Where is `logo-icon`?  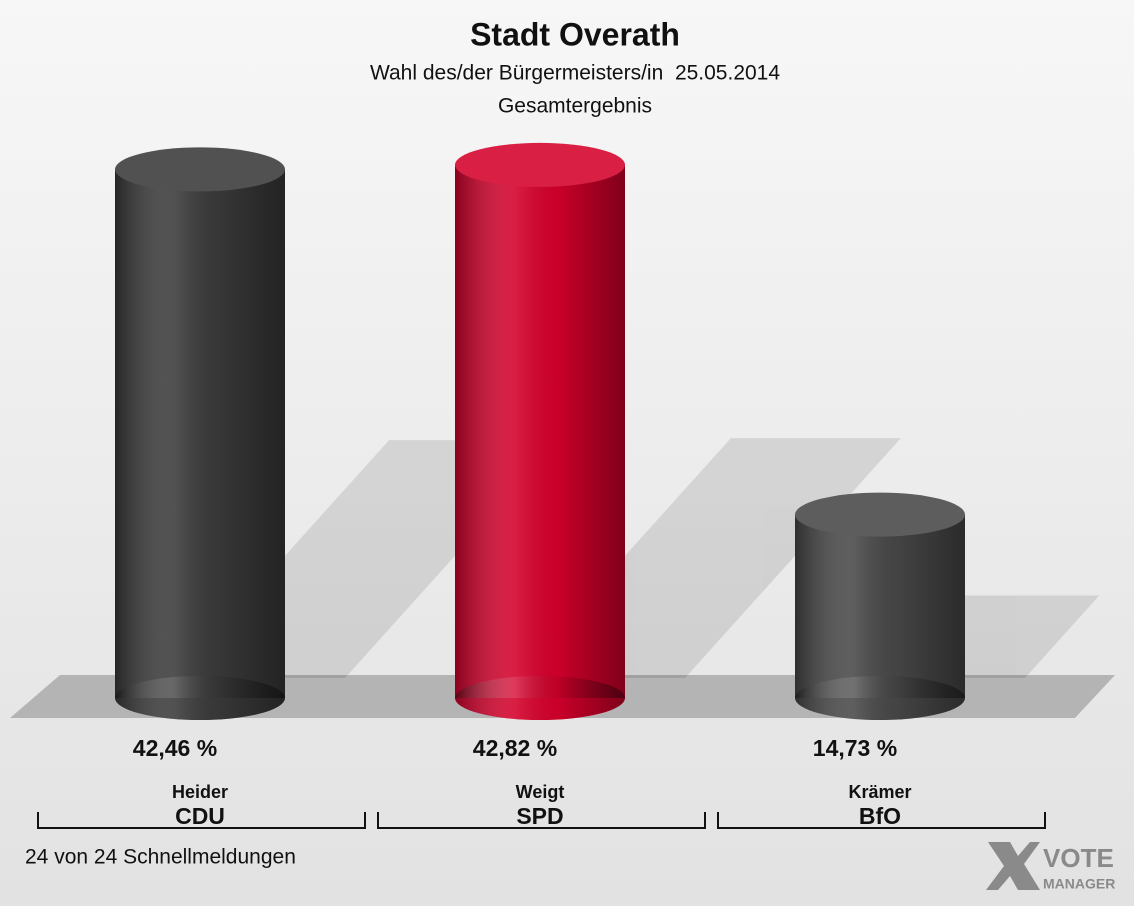
logo-icon is located at coordinates (1013, 866).